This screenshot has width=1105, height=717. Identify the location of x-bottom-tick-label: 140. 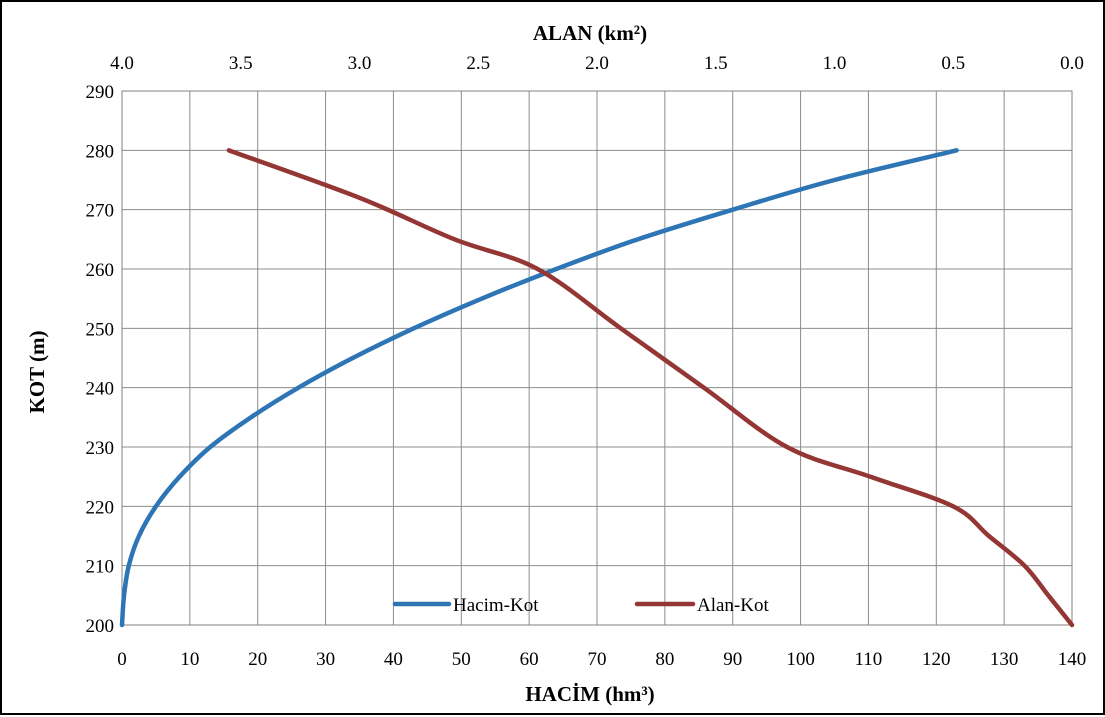
(1072, 659).